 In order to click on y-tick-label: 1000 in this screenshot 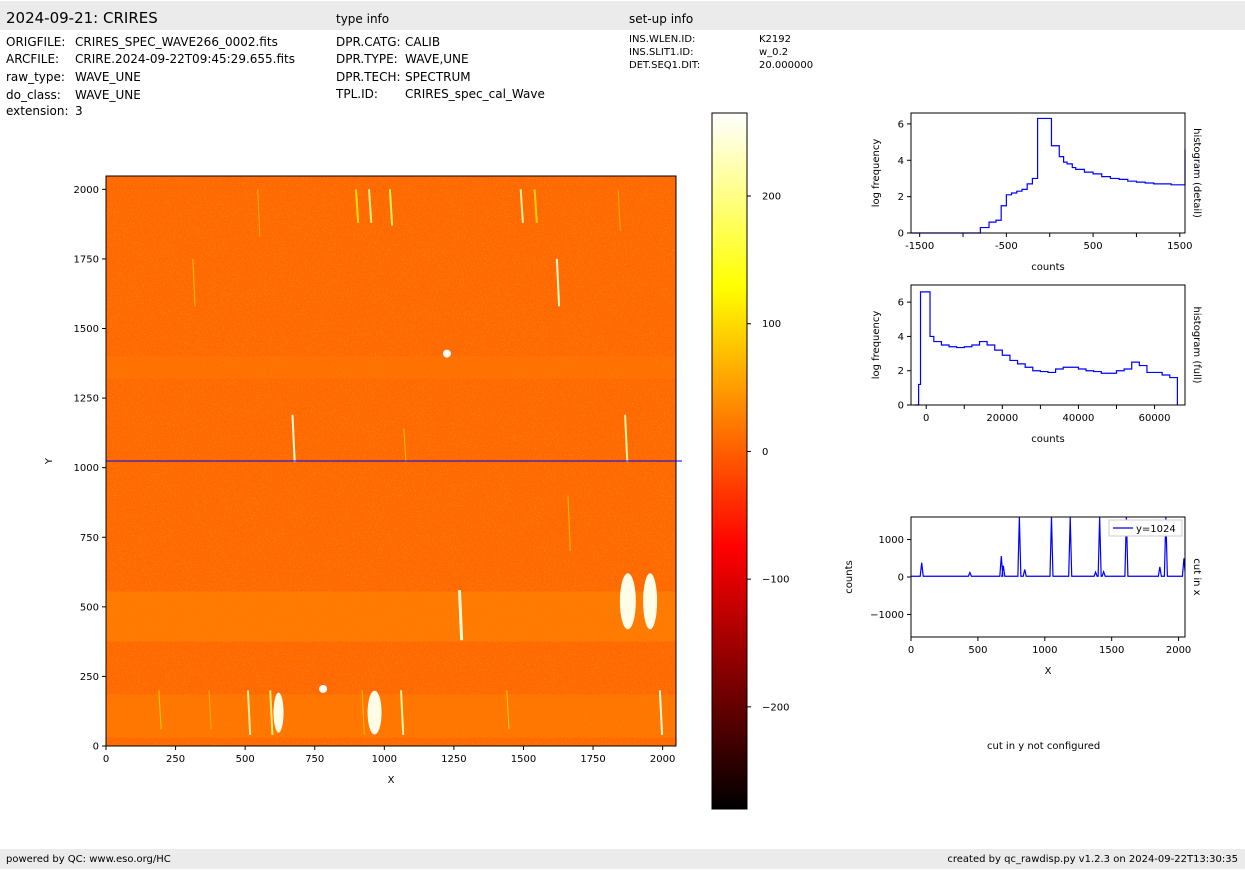, I will do `click(86, 468)`.